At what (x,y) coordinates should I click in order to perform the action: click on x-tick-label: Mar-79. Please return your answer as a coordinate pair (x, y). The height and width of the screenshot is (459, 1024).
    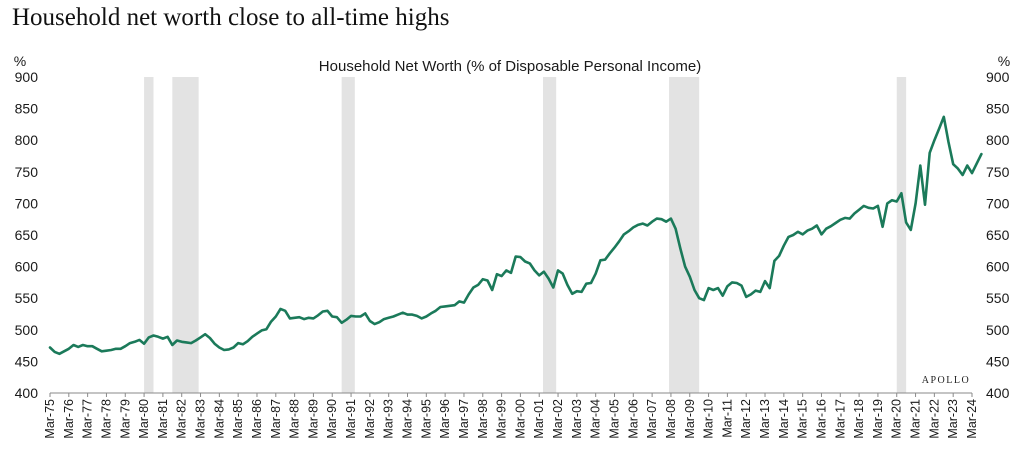
    Looking at the image, I should click on (125, 419).